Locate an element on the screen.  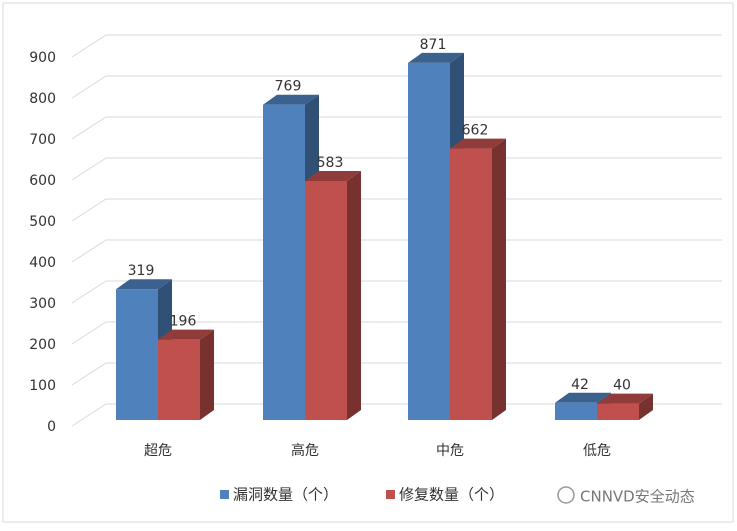
legend-label: 修复数量（个） is located at coordinates (451, 495).